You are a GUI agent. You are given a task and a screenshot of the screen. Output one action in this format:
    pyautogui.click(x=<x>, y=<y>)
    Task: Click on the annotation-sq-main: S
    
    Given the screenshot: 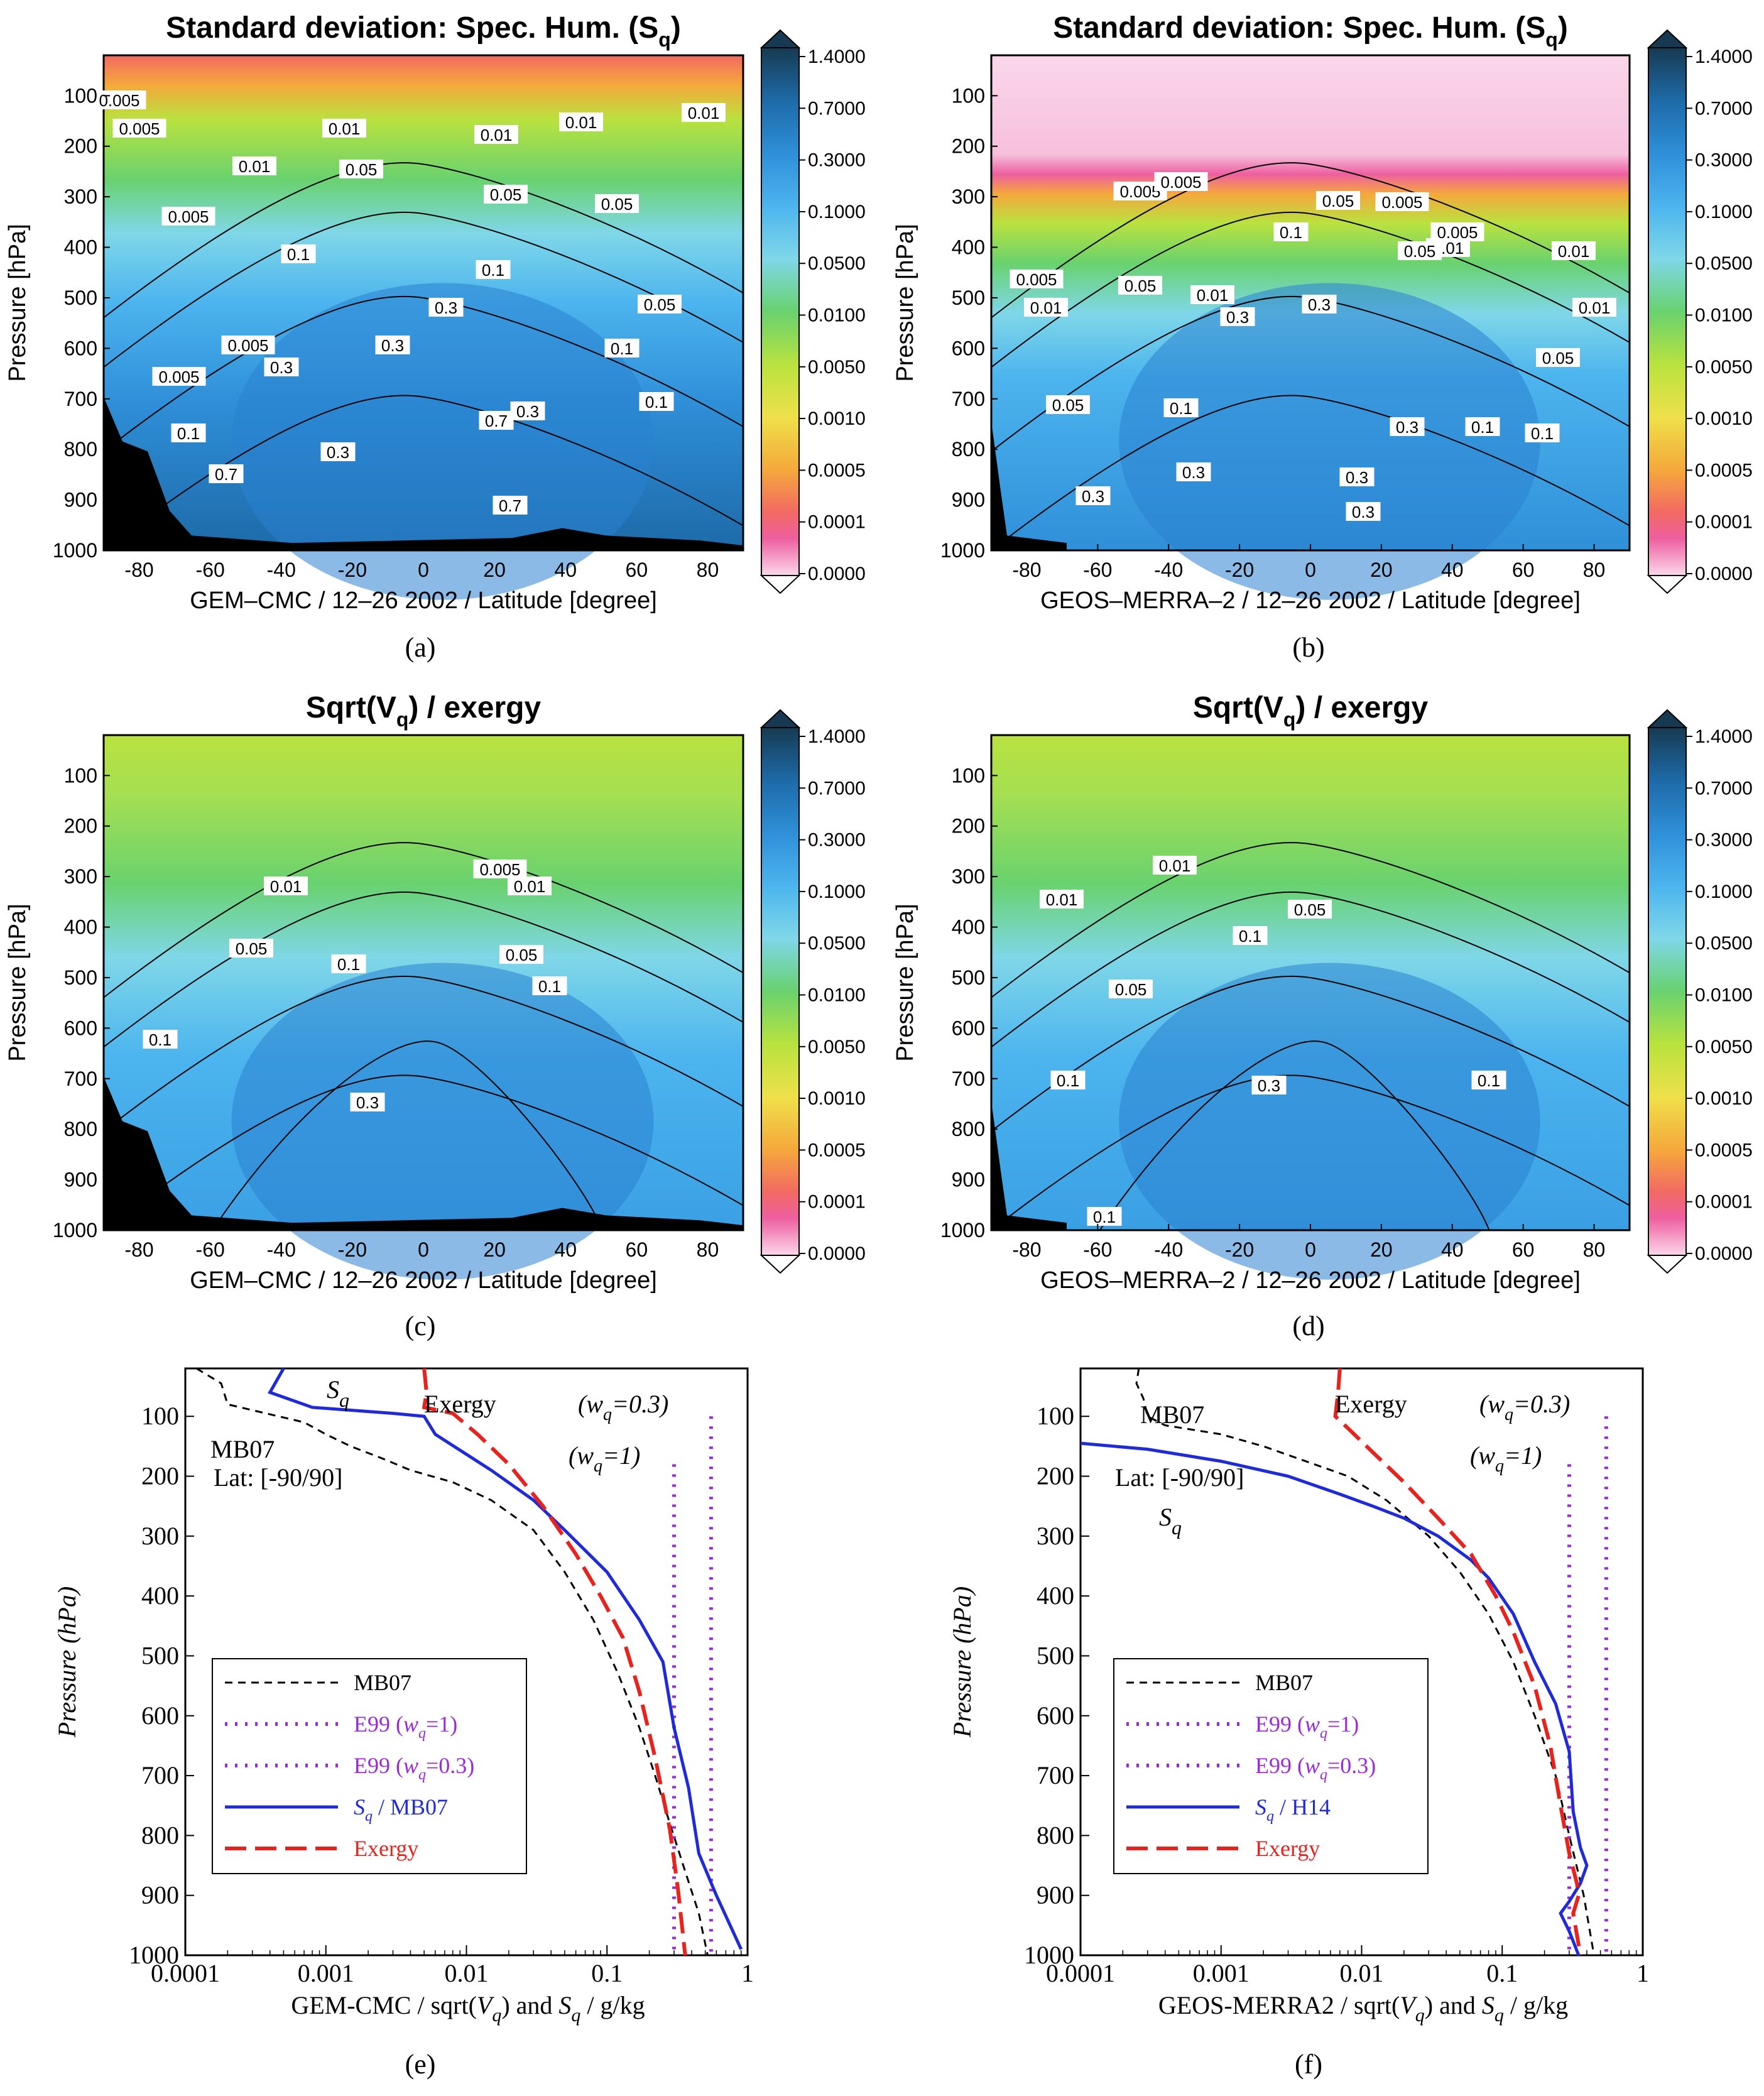 What is the action you would take?
    pyautogui.click(x=333, y=1389)
    